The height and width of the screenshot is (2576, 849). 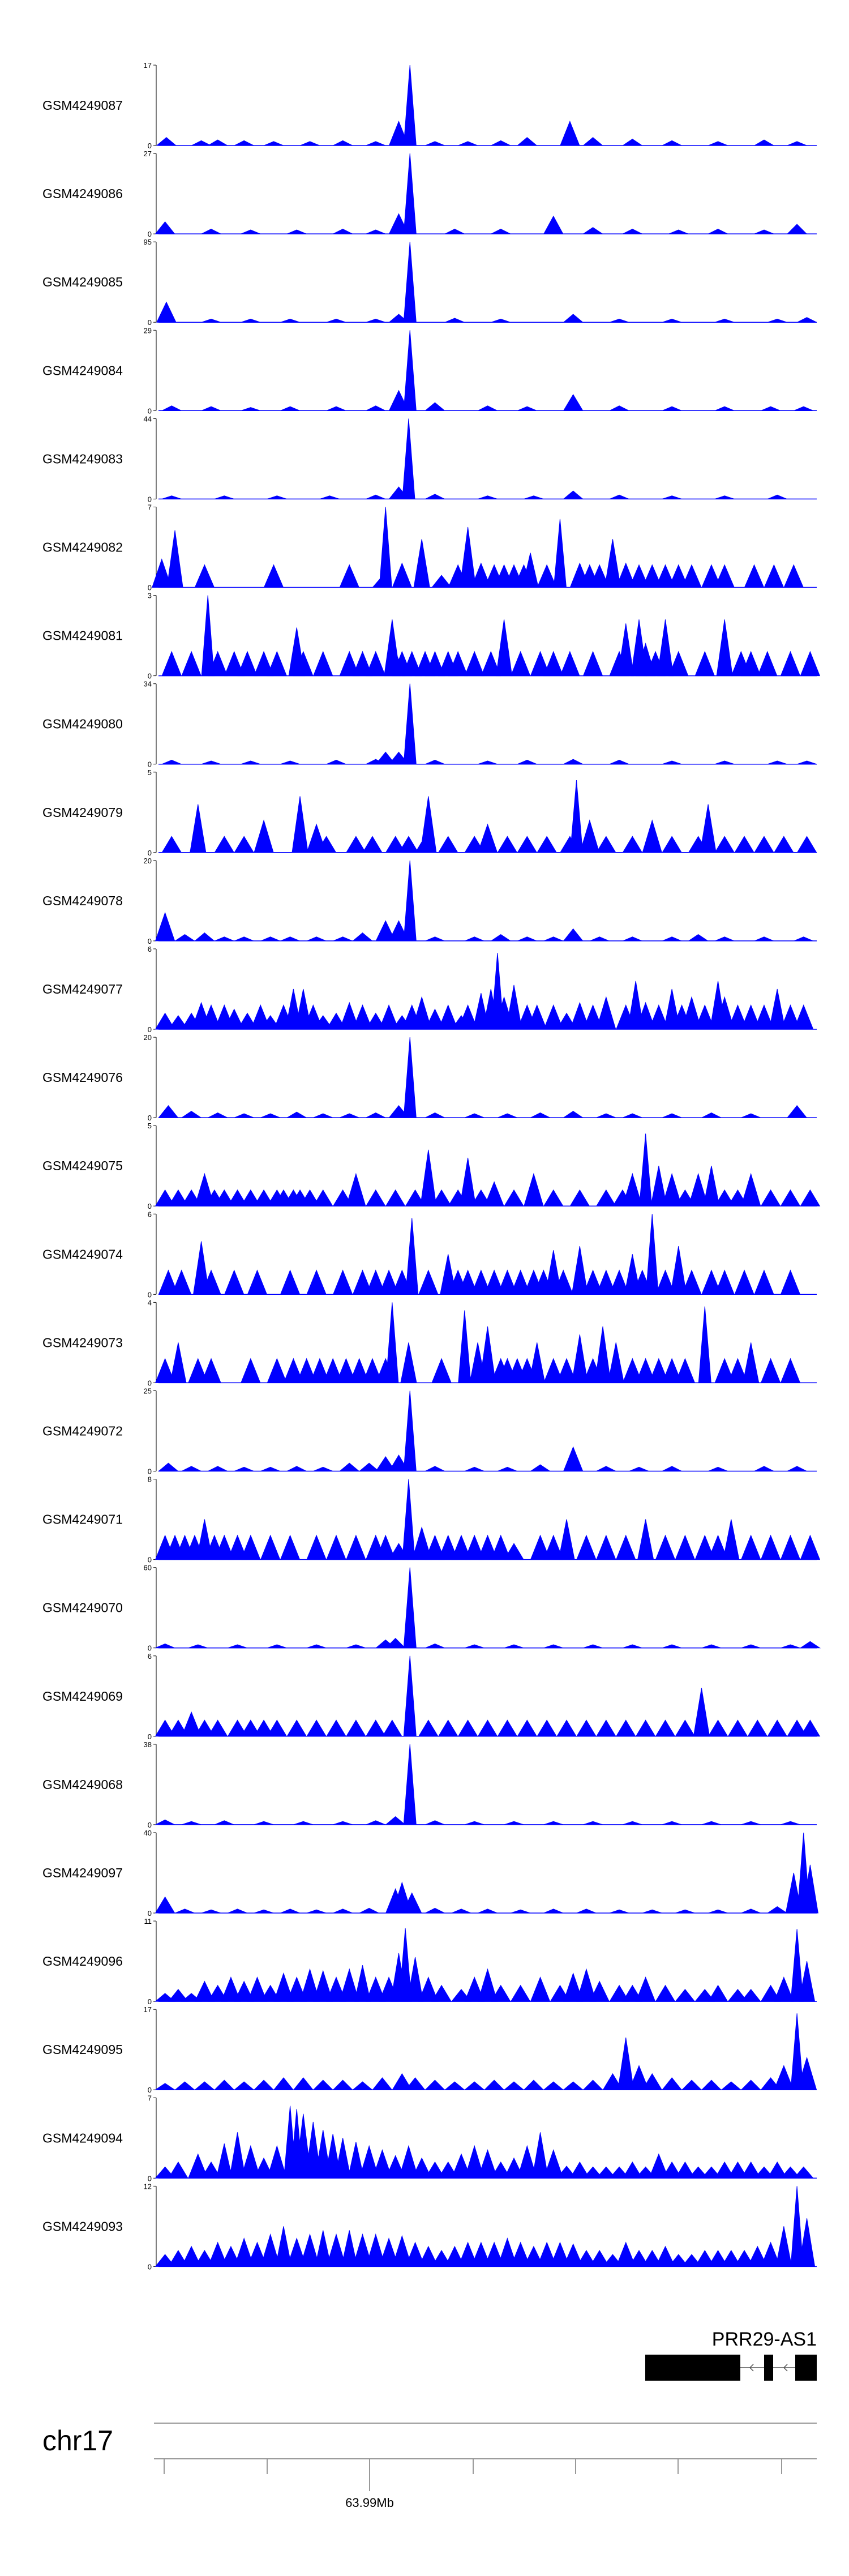 I want to click on track-GSM4249094: GSM4249094 7 0, so click(x=429, y=2138).